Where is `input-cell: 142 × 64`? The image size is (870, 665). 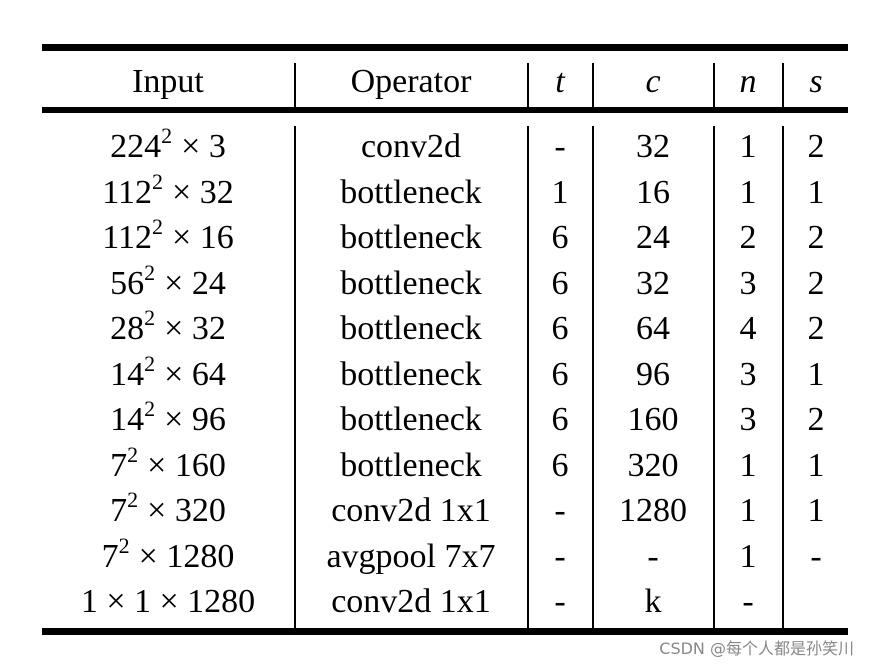 input-cell: 142 × 64 is located at coordinates (168, 374).